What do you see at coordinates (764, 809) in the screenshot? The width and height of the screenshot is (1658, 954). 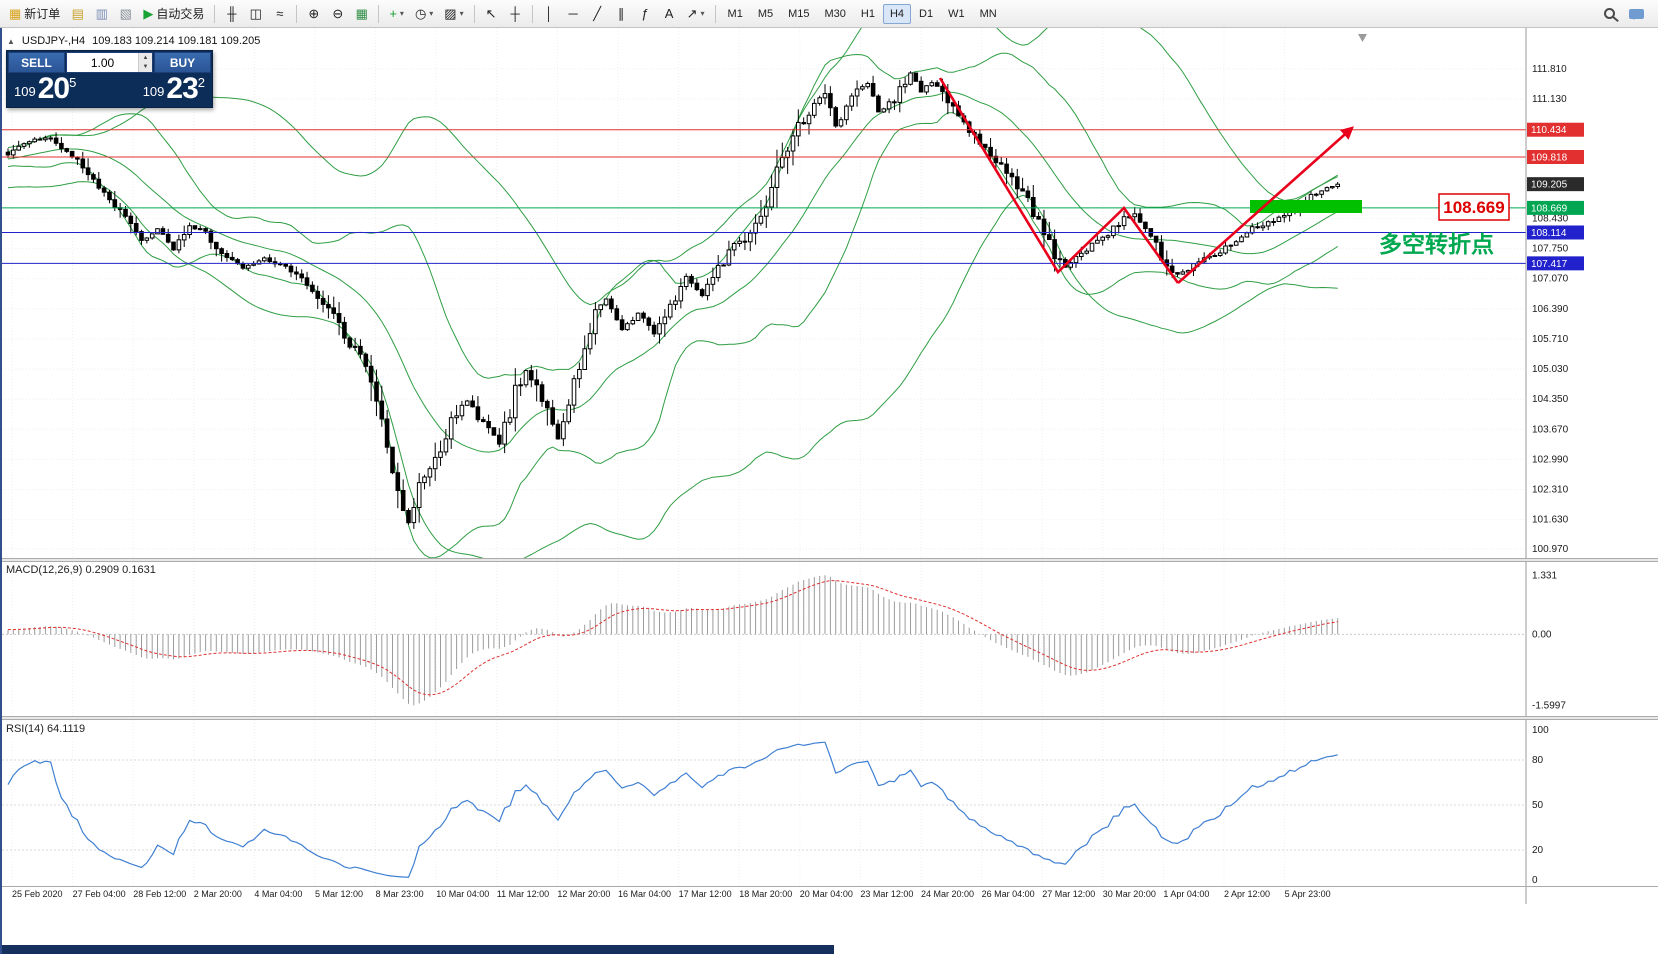 I see `rsi-panel` at bounding box center [764, 809].